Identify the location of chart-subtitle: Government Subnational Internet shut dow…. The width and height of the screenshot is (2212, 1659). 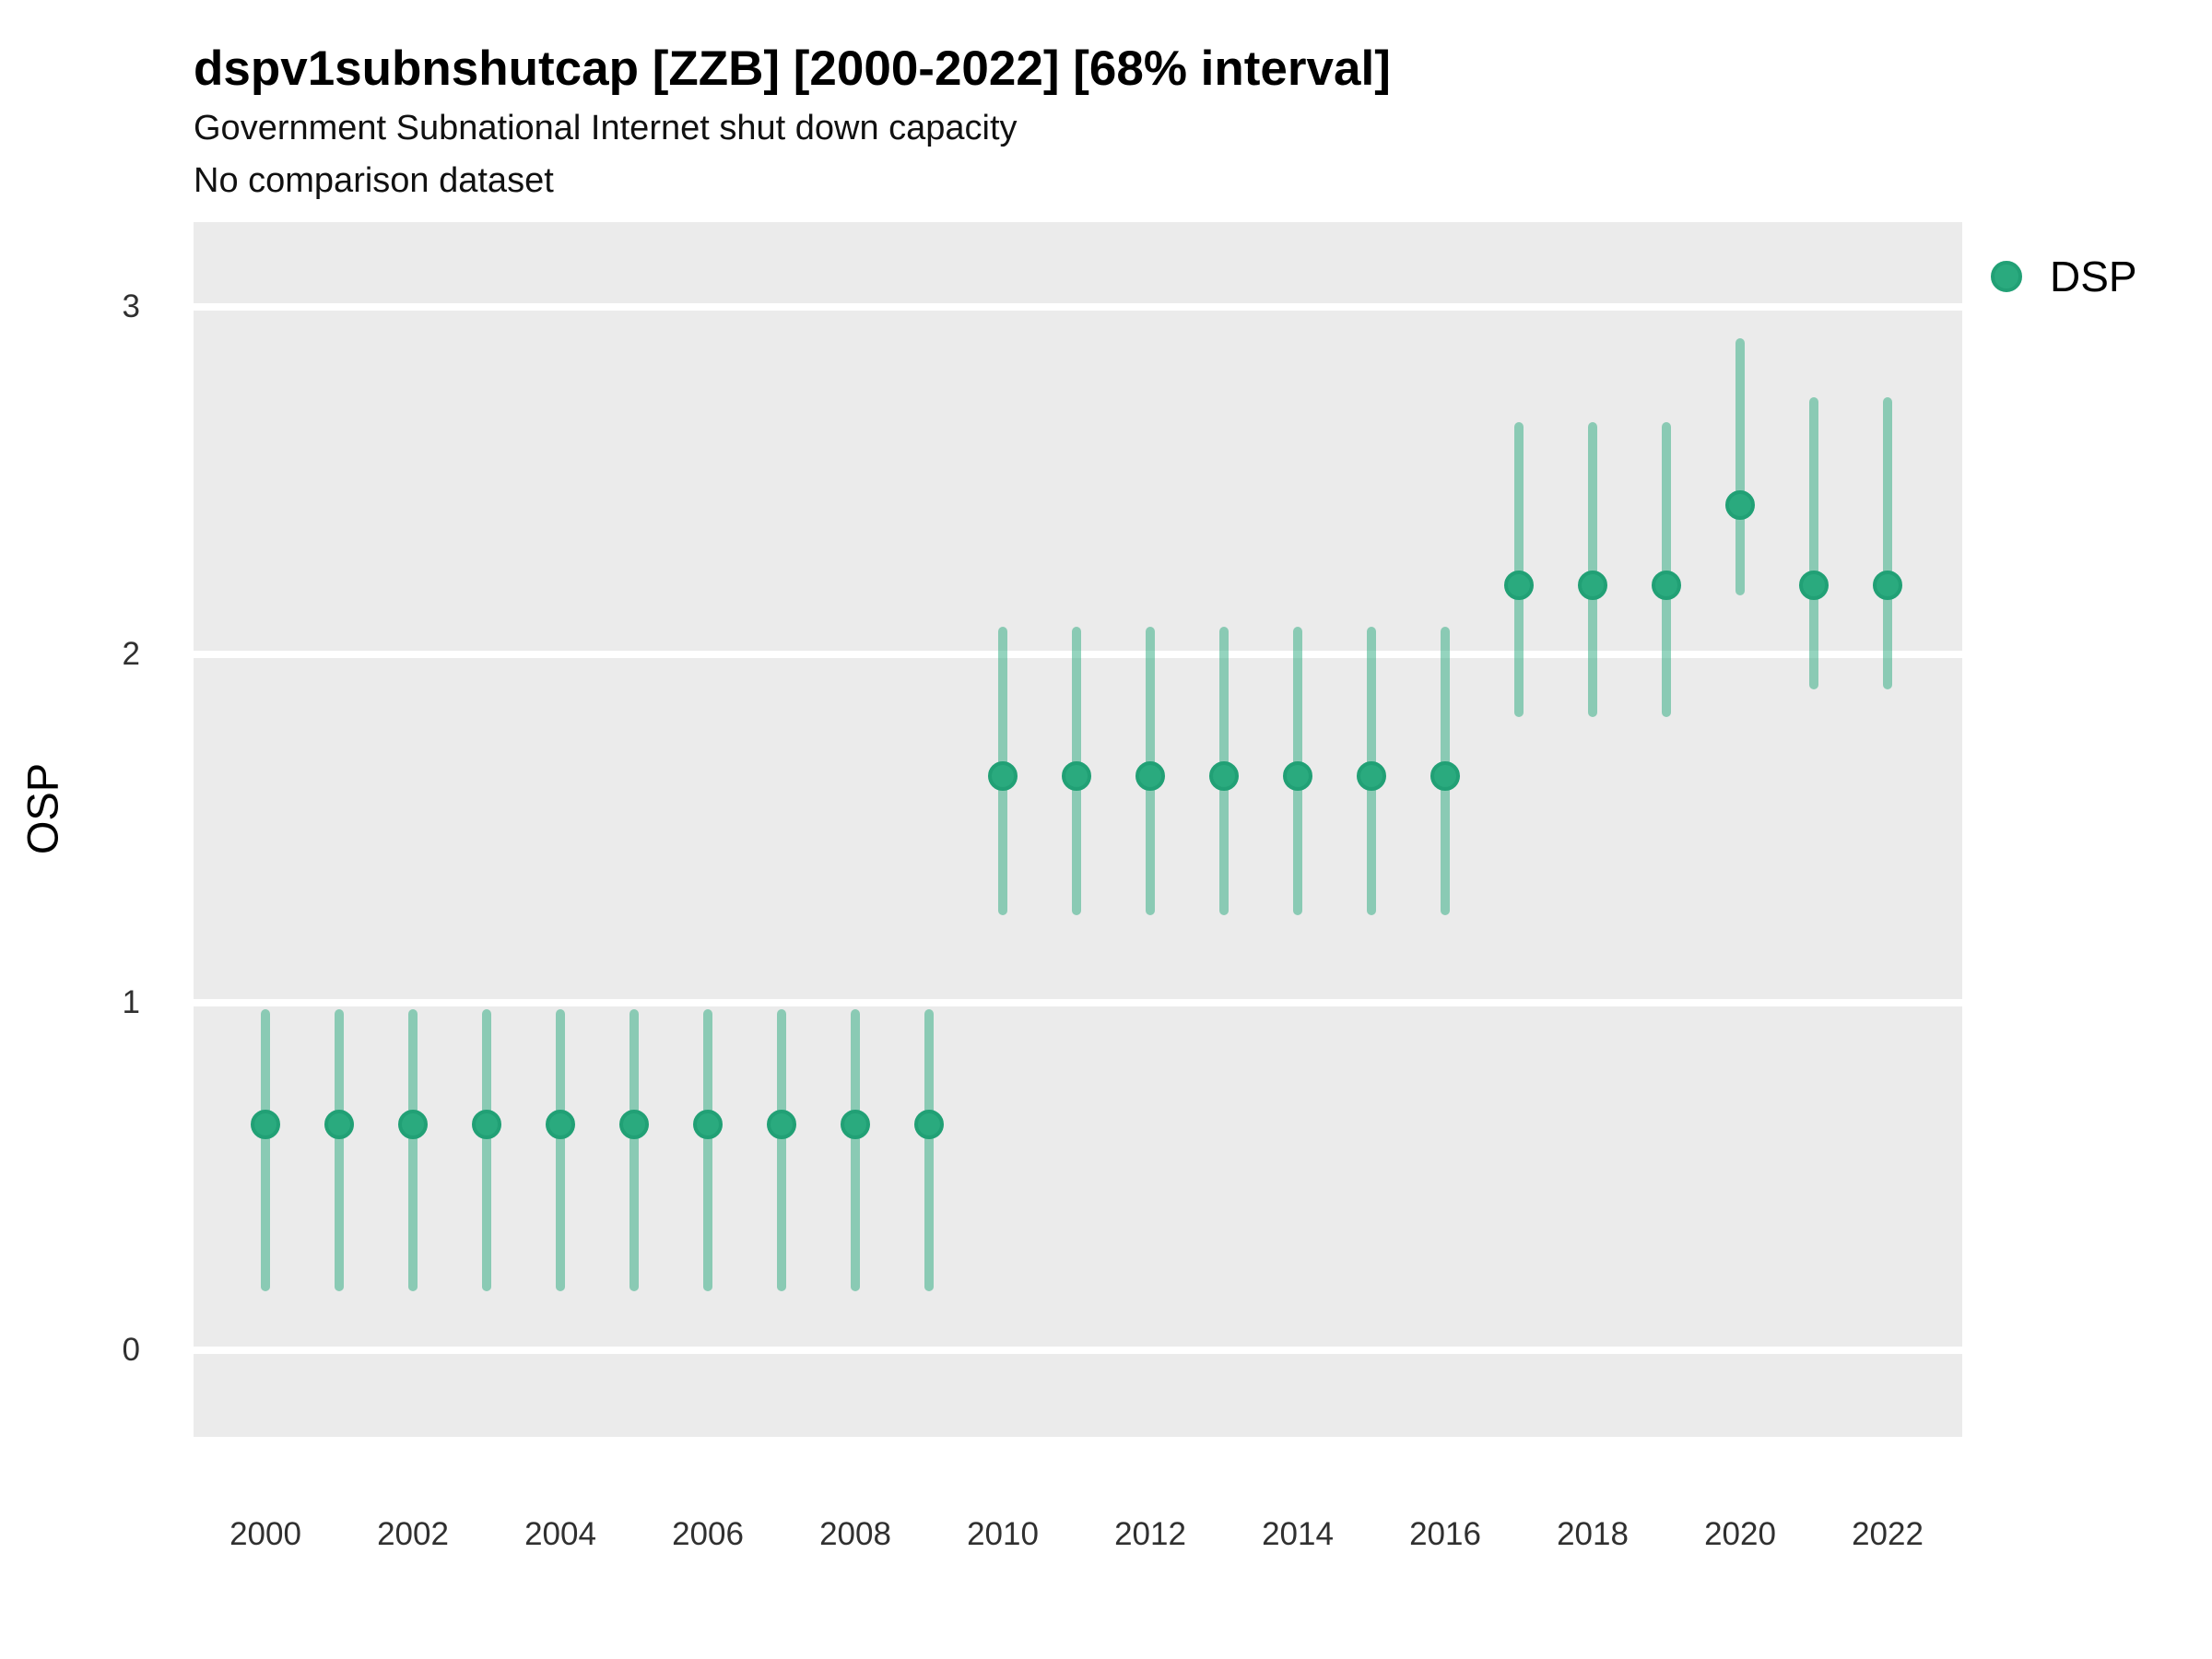
(606, 128).